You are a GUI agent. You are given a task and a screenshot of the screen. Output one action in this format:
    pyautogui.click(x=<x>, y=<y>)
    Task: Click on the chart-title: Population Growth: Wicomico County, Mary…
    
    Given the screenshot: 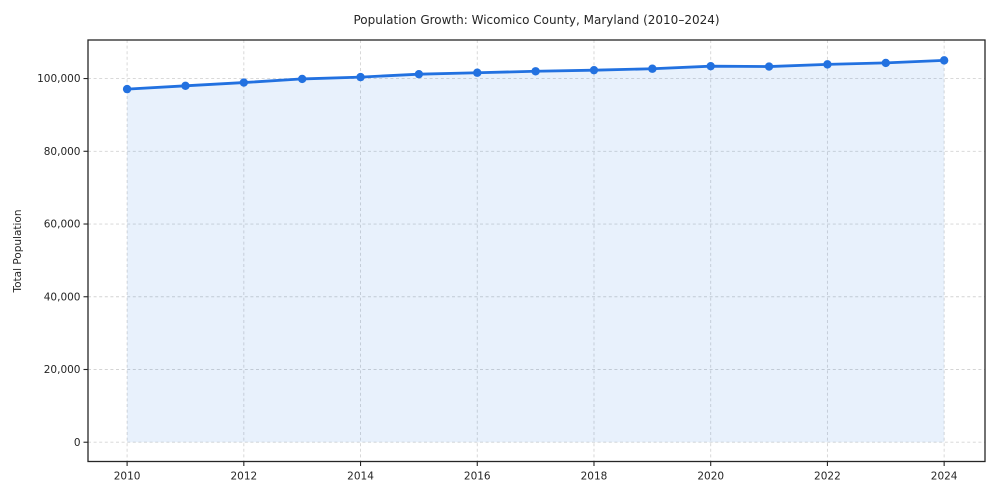 What is the action you would take?
    pyautogui.click(x=536, y=20)
    